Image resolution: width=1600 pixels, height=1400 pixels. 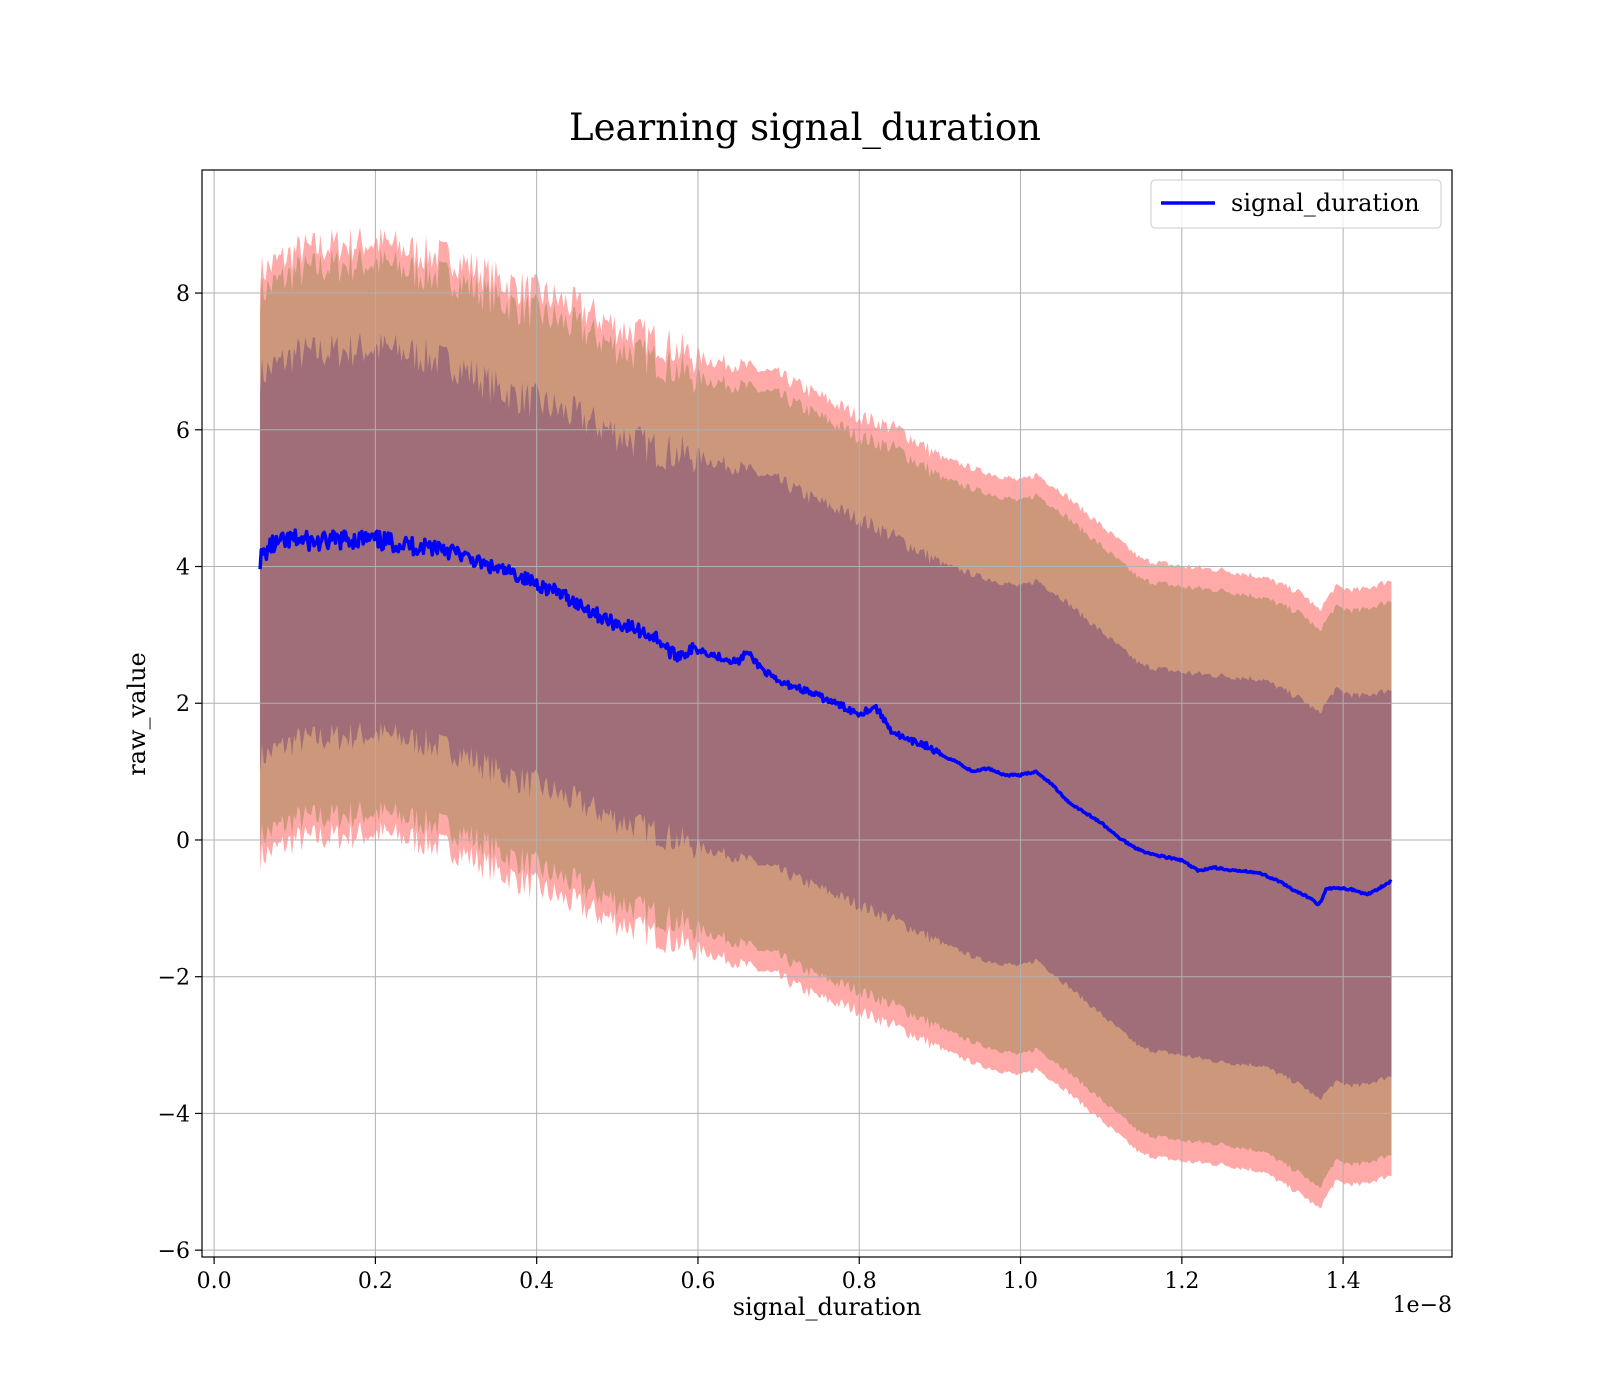 I want to click on chart-title: Learning signal_duration, so click(x=805, y=128).